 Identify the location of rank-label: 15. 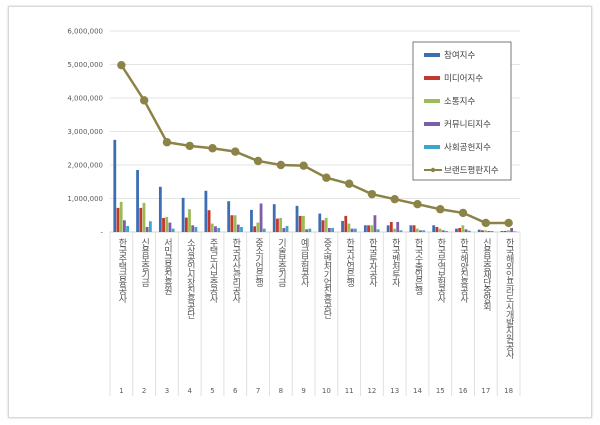
(440, 391).